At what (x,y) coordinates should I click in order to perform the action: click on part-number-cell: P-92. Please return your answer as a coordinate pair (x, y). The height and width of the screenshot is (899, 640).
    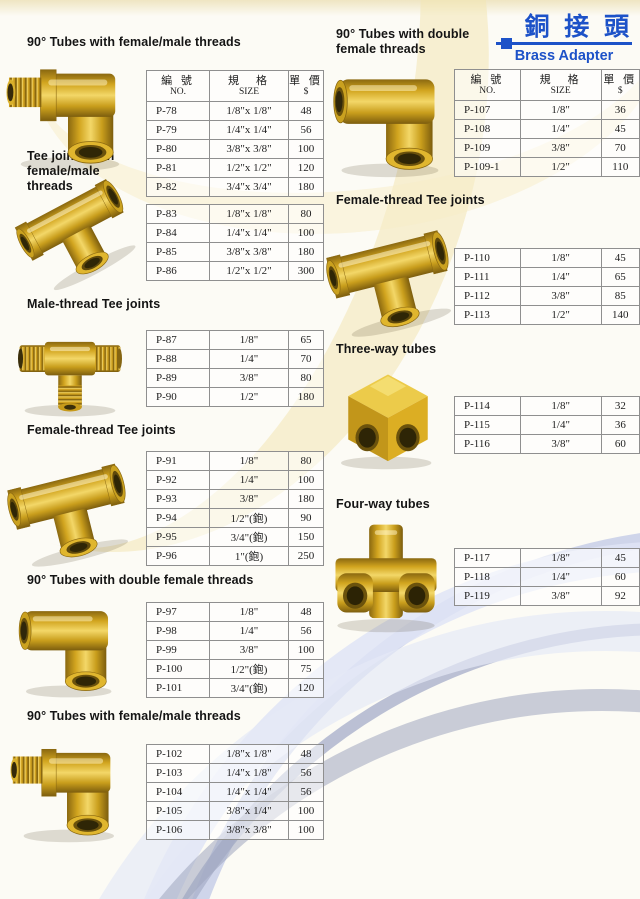
    Looking at the image, I should click on (178, 480).